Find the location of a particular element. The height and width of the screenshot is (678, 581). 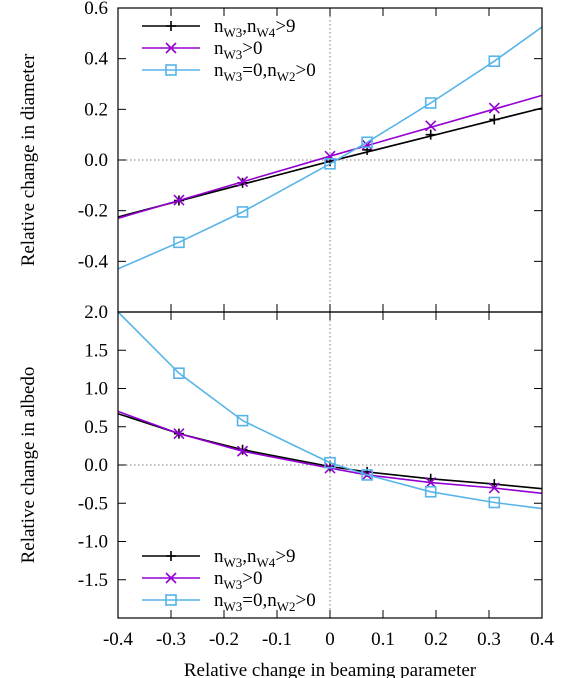

top-y-tick-label: -0.2 is located at coordinates (93, 211).